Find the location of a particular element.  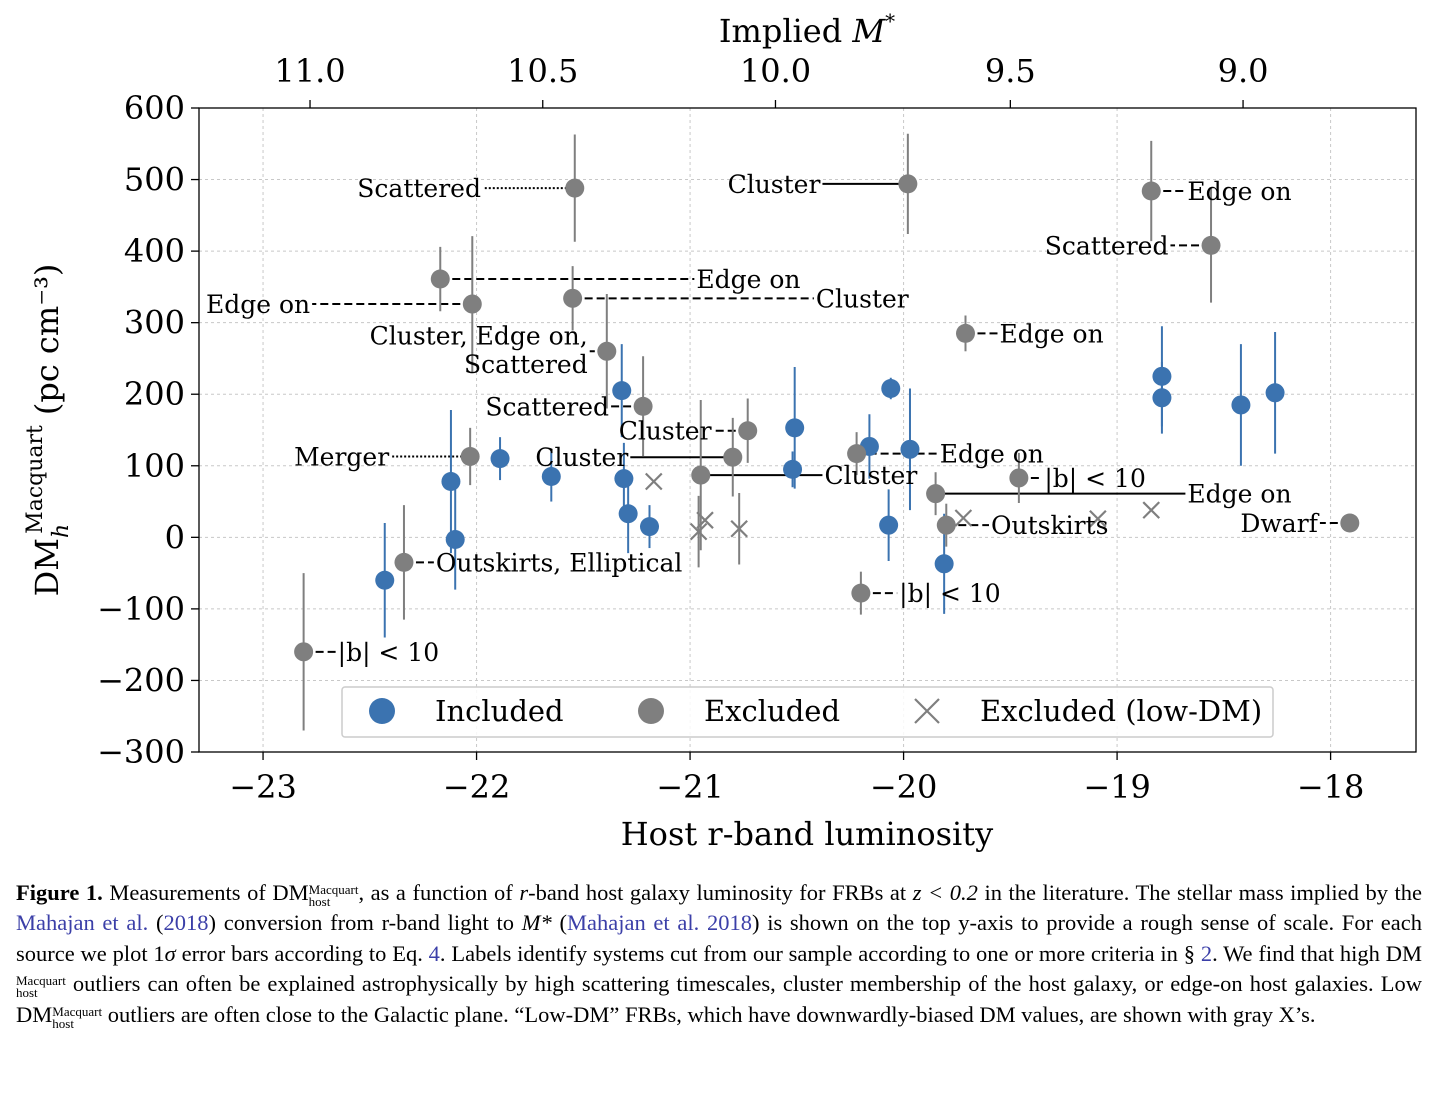

x-axis-label: Host r-band luminosity is located at coordinates (807, 834).